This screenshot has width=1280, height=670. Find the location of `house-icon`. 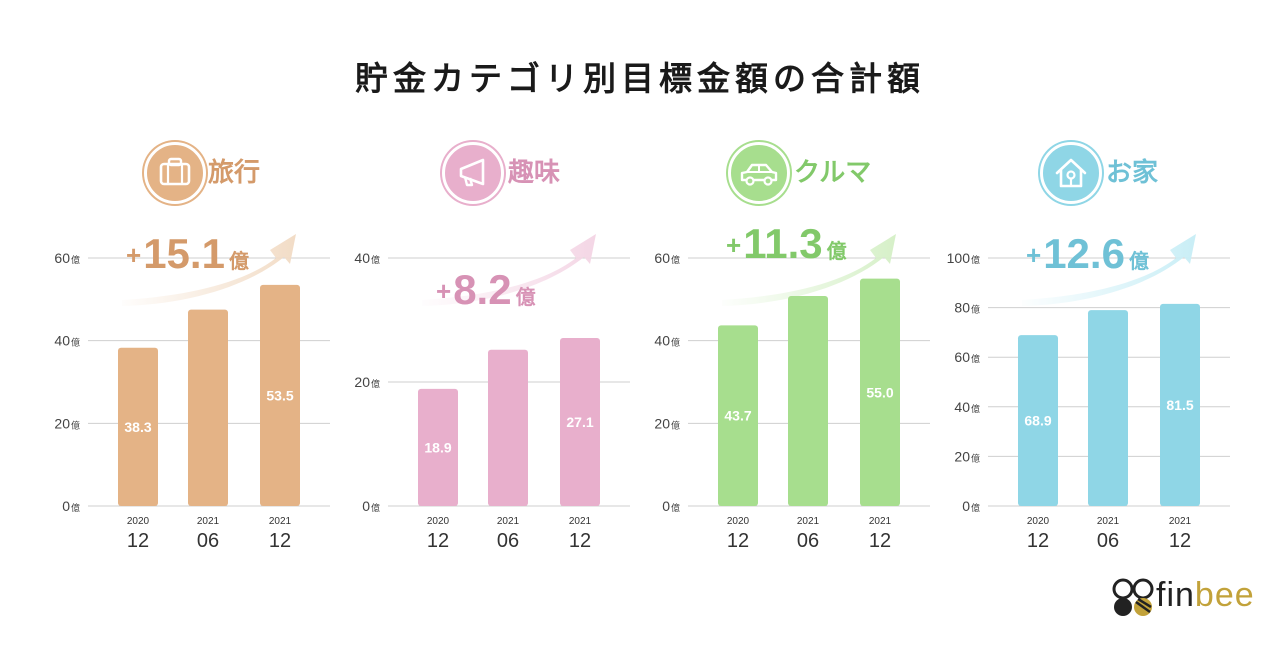

house-icon is located at coordinates (1071, 173).